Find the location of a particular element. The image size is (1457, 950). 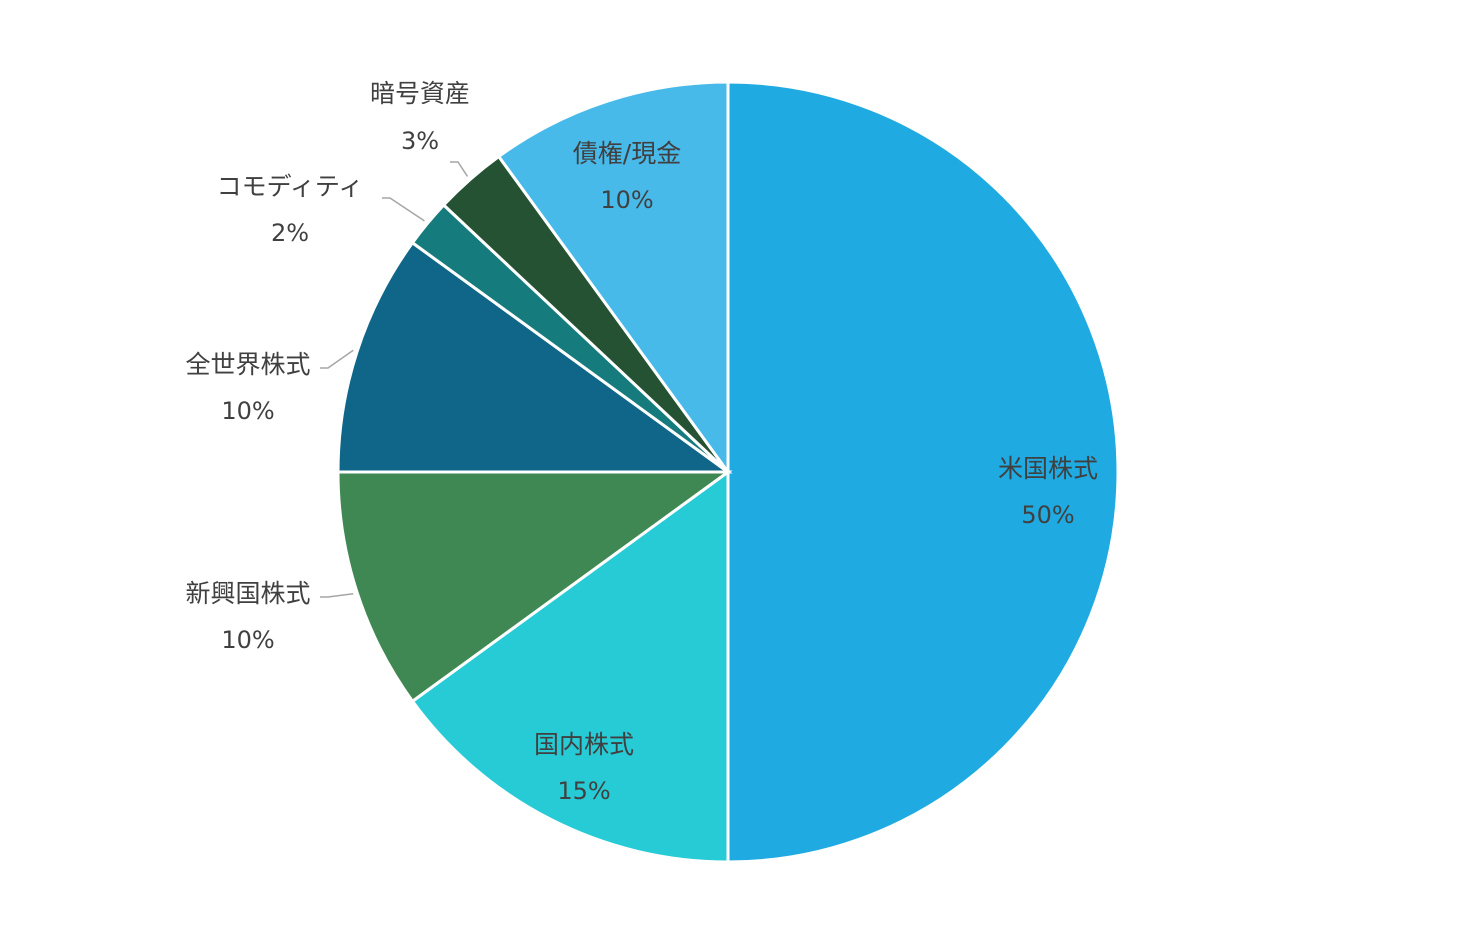

slice-label-value-3: 10% is located at coordinates (247, 640).